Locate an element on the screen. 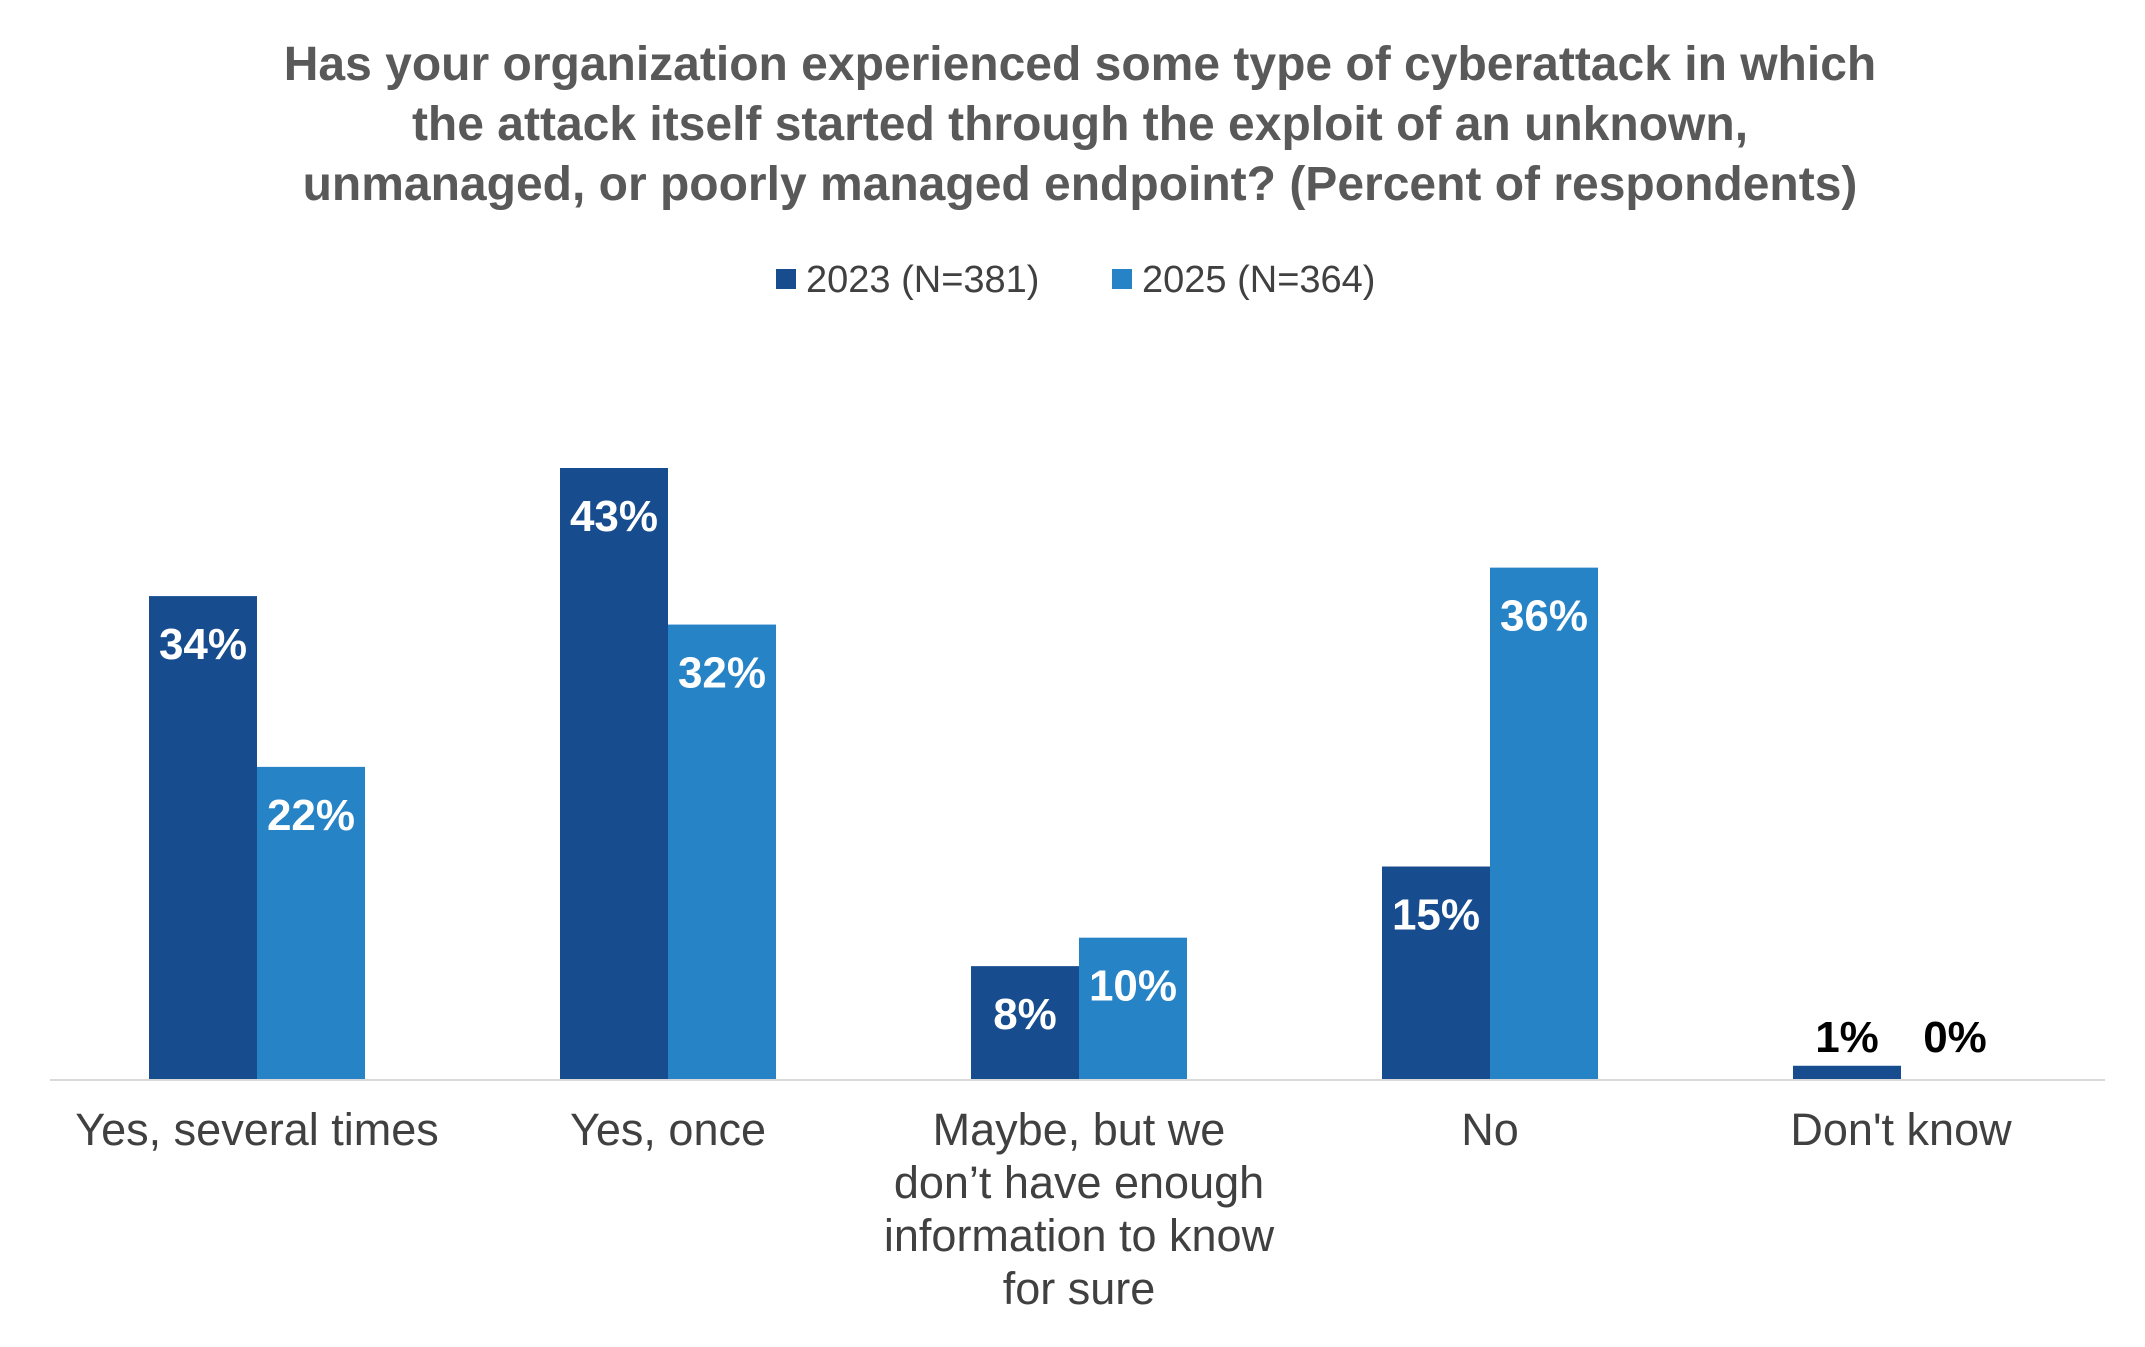 The width and height of the screenshot is (2145, 1347). data-label: 34% is located at coordinates (203, 644).